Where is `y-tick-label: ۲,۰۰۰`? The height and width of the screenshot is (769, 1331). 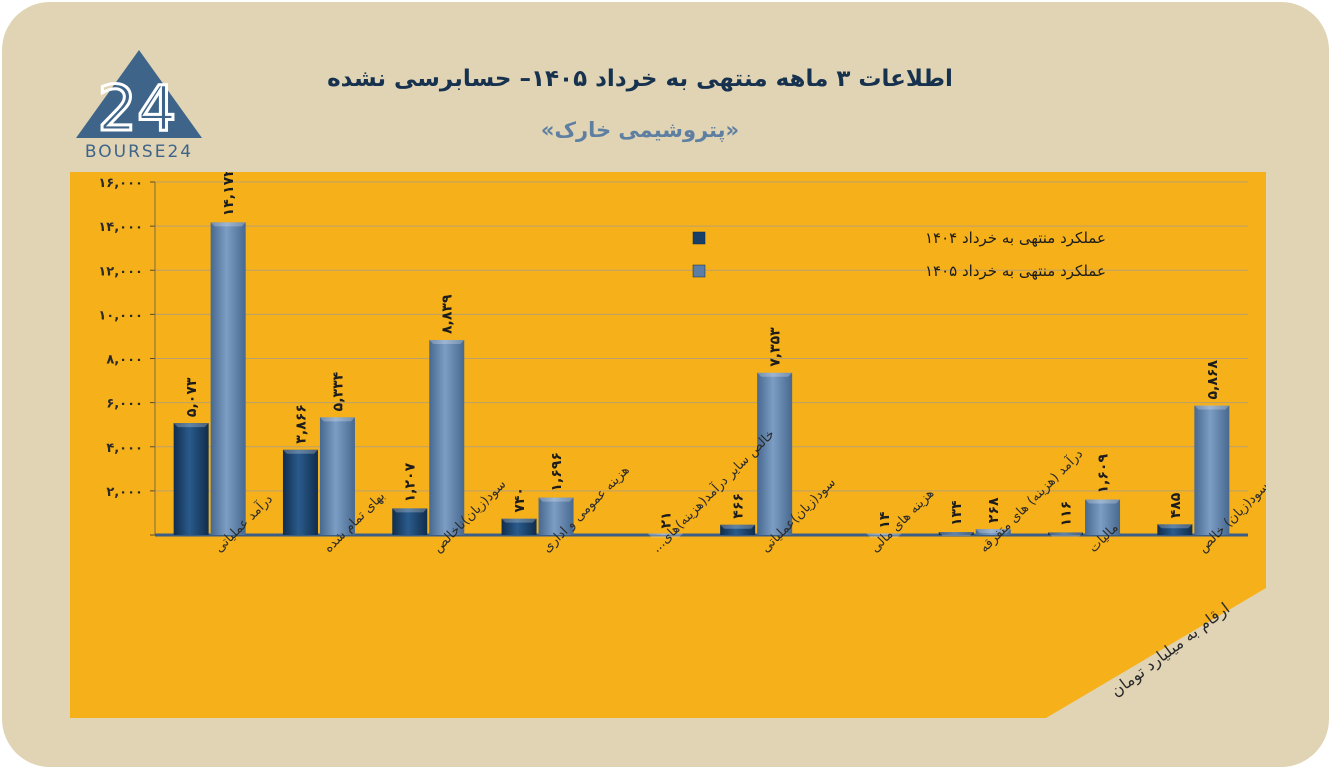
y-tick-label: ۲,۰۰۰ is located at coordinates (124, 492).